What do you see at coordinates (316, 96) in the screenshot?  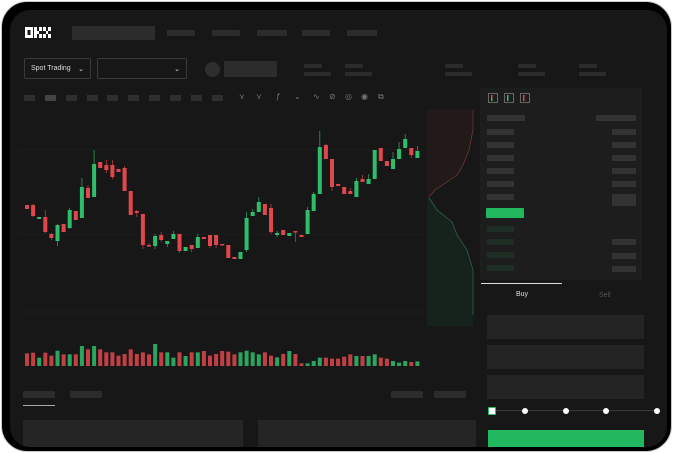 I see `line-tool-icon: ∿` at bounding box center [316, 96].